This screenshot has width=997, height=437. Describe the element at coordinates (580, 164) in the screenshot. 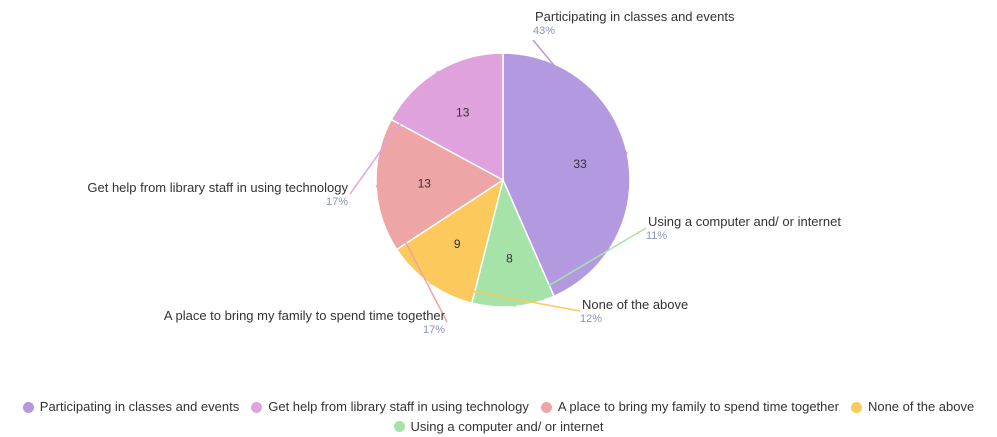

I see `slice-value-label: 33` at that location.